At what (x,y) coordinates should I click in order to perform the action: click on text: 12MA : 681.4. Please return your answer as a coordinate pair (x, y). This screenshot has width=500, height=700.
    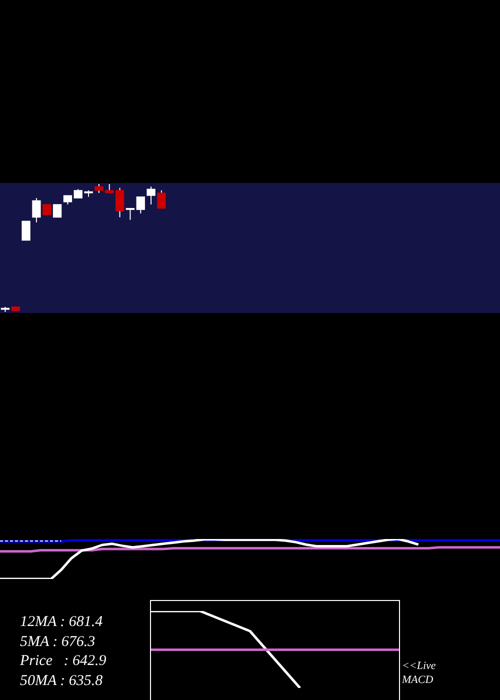
    Looking at the image, I should click on (62, 622).